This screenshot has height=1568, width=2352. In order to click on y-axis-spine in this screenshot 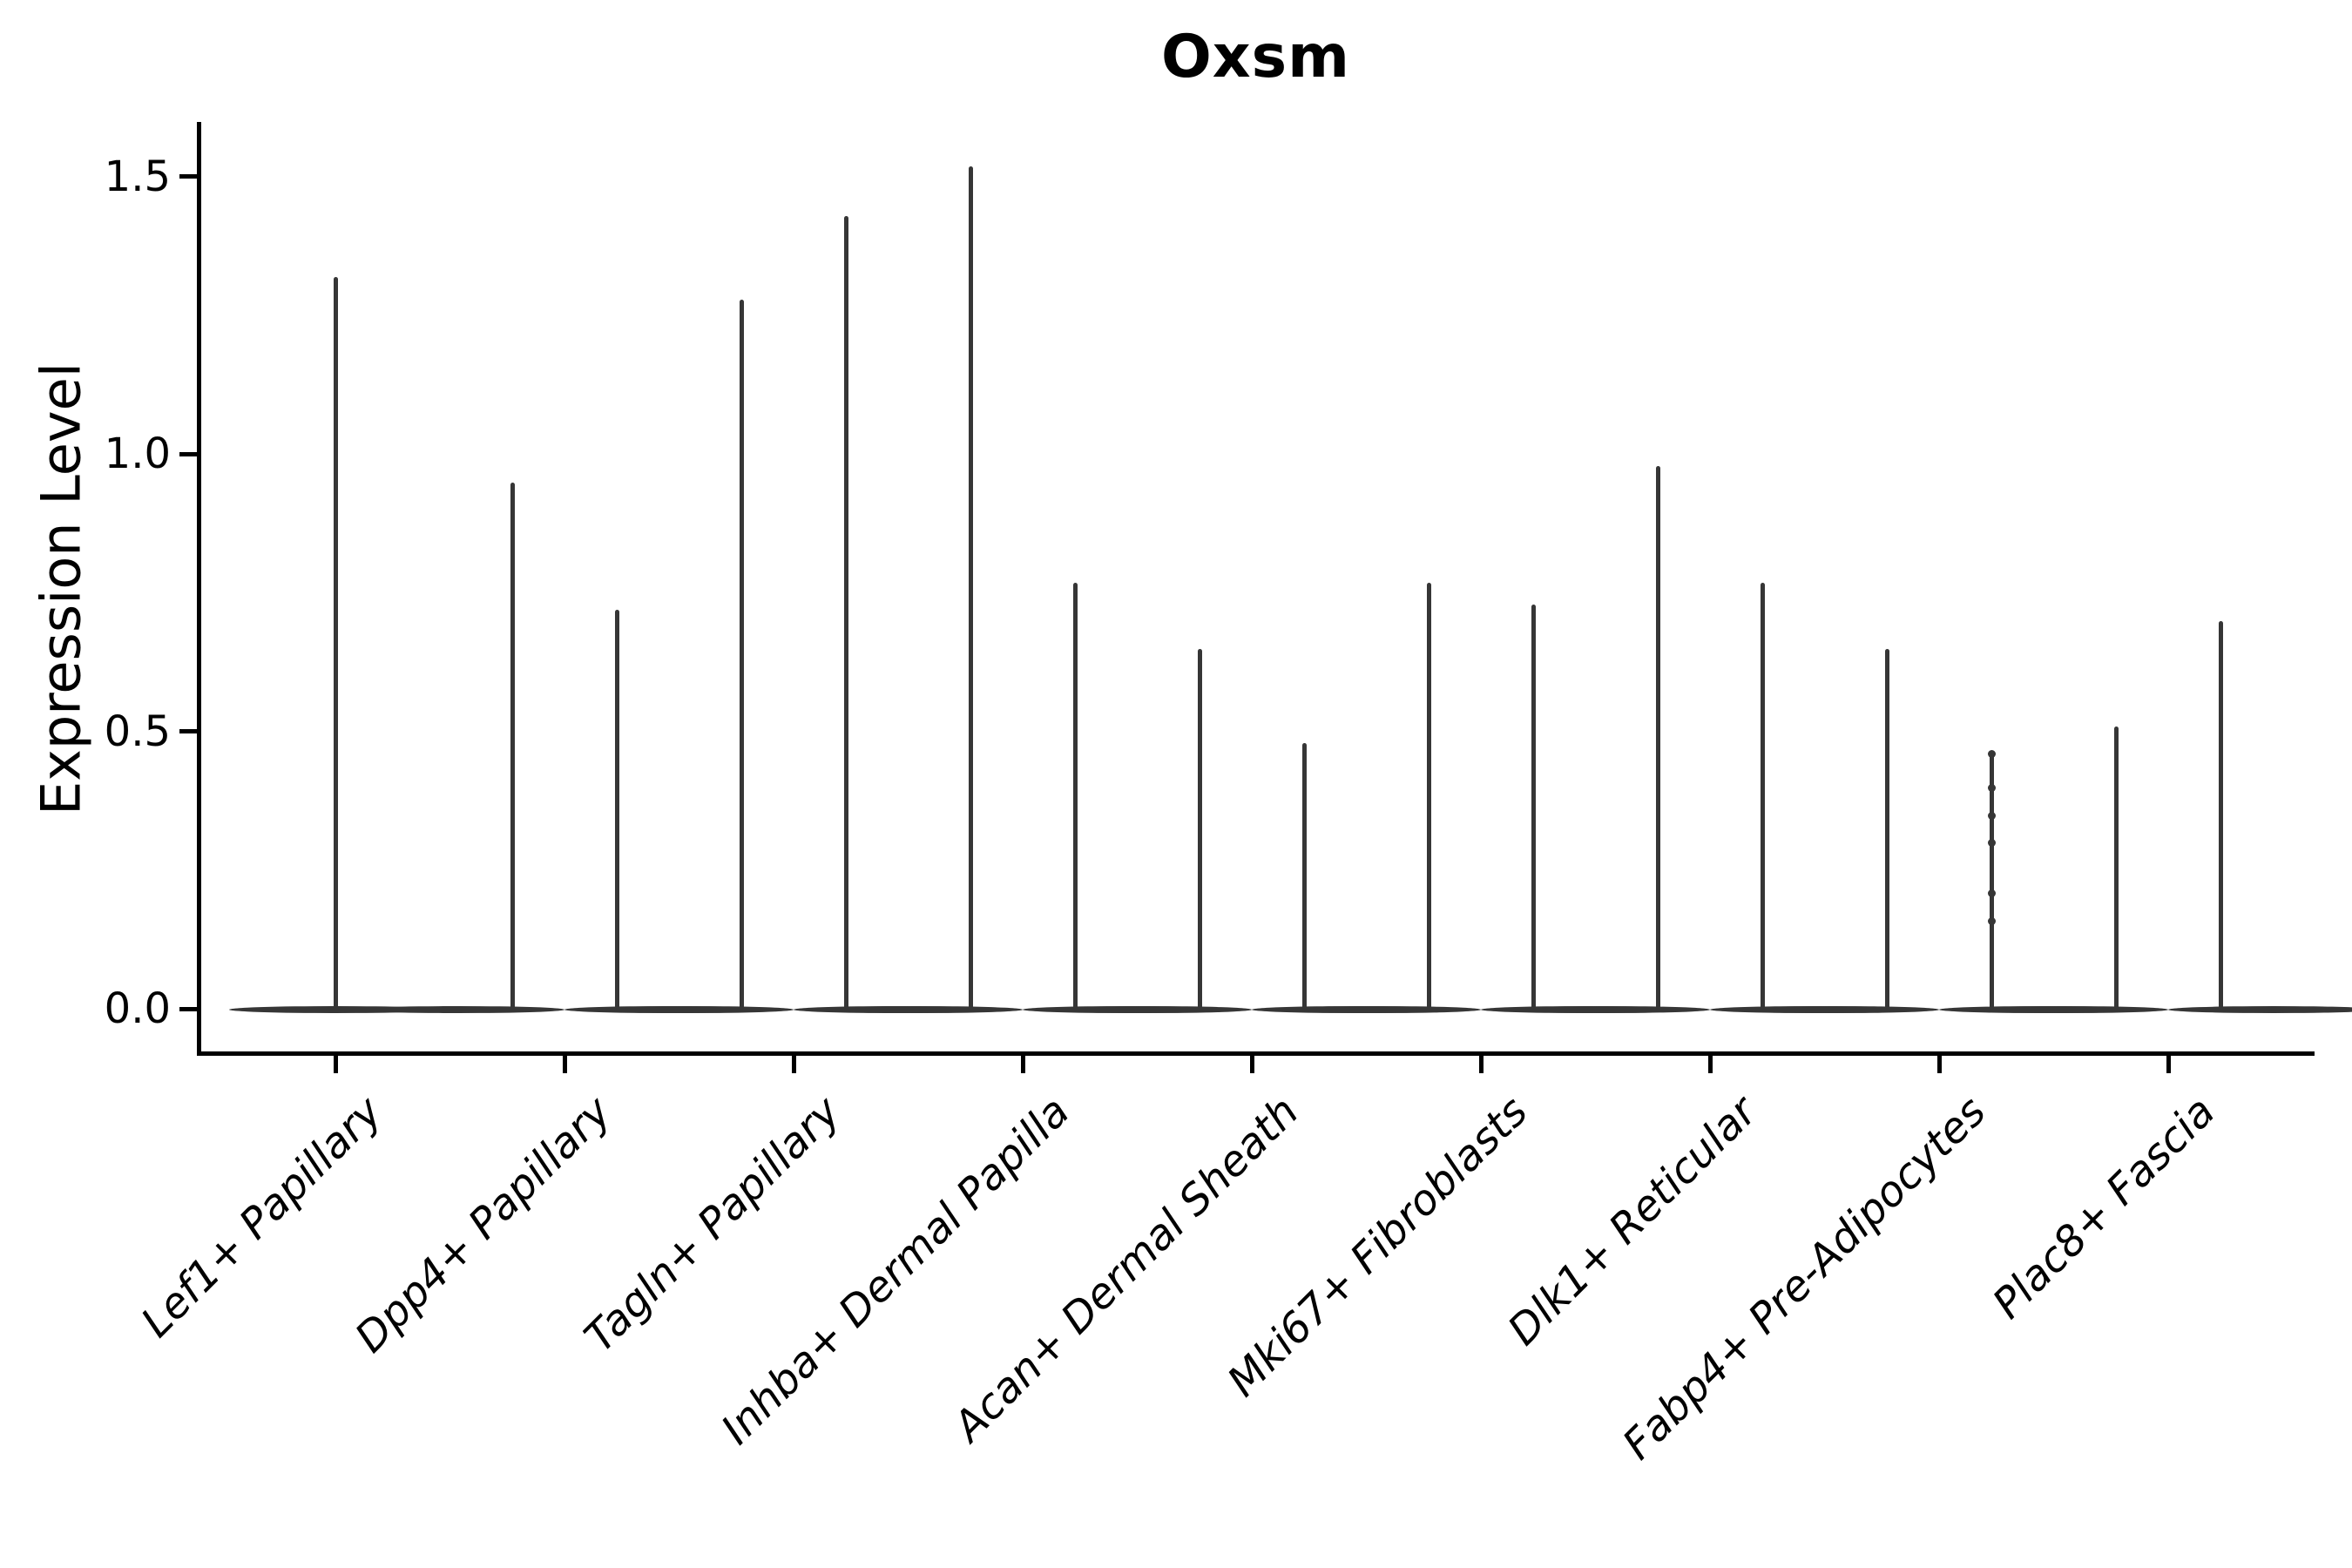, I will do `click(199, 589)`.